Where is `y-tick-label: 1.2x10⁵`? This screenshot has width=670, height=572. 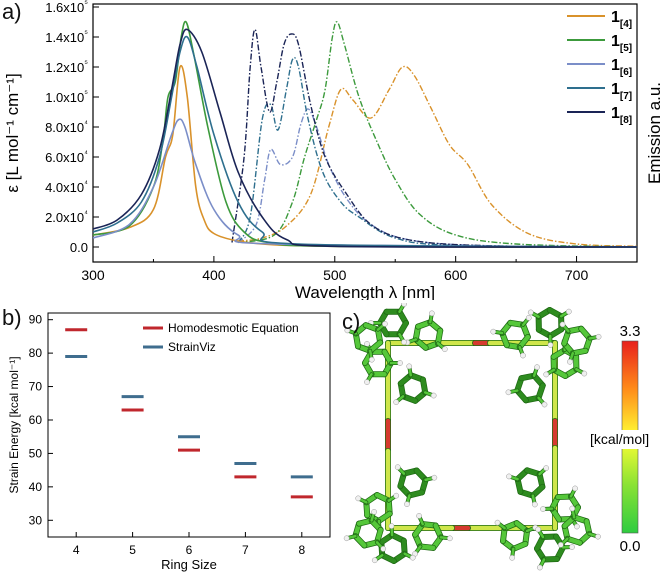 y-tick-label: 1.2x10⁵ is located at coordinates (66, 66).